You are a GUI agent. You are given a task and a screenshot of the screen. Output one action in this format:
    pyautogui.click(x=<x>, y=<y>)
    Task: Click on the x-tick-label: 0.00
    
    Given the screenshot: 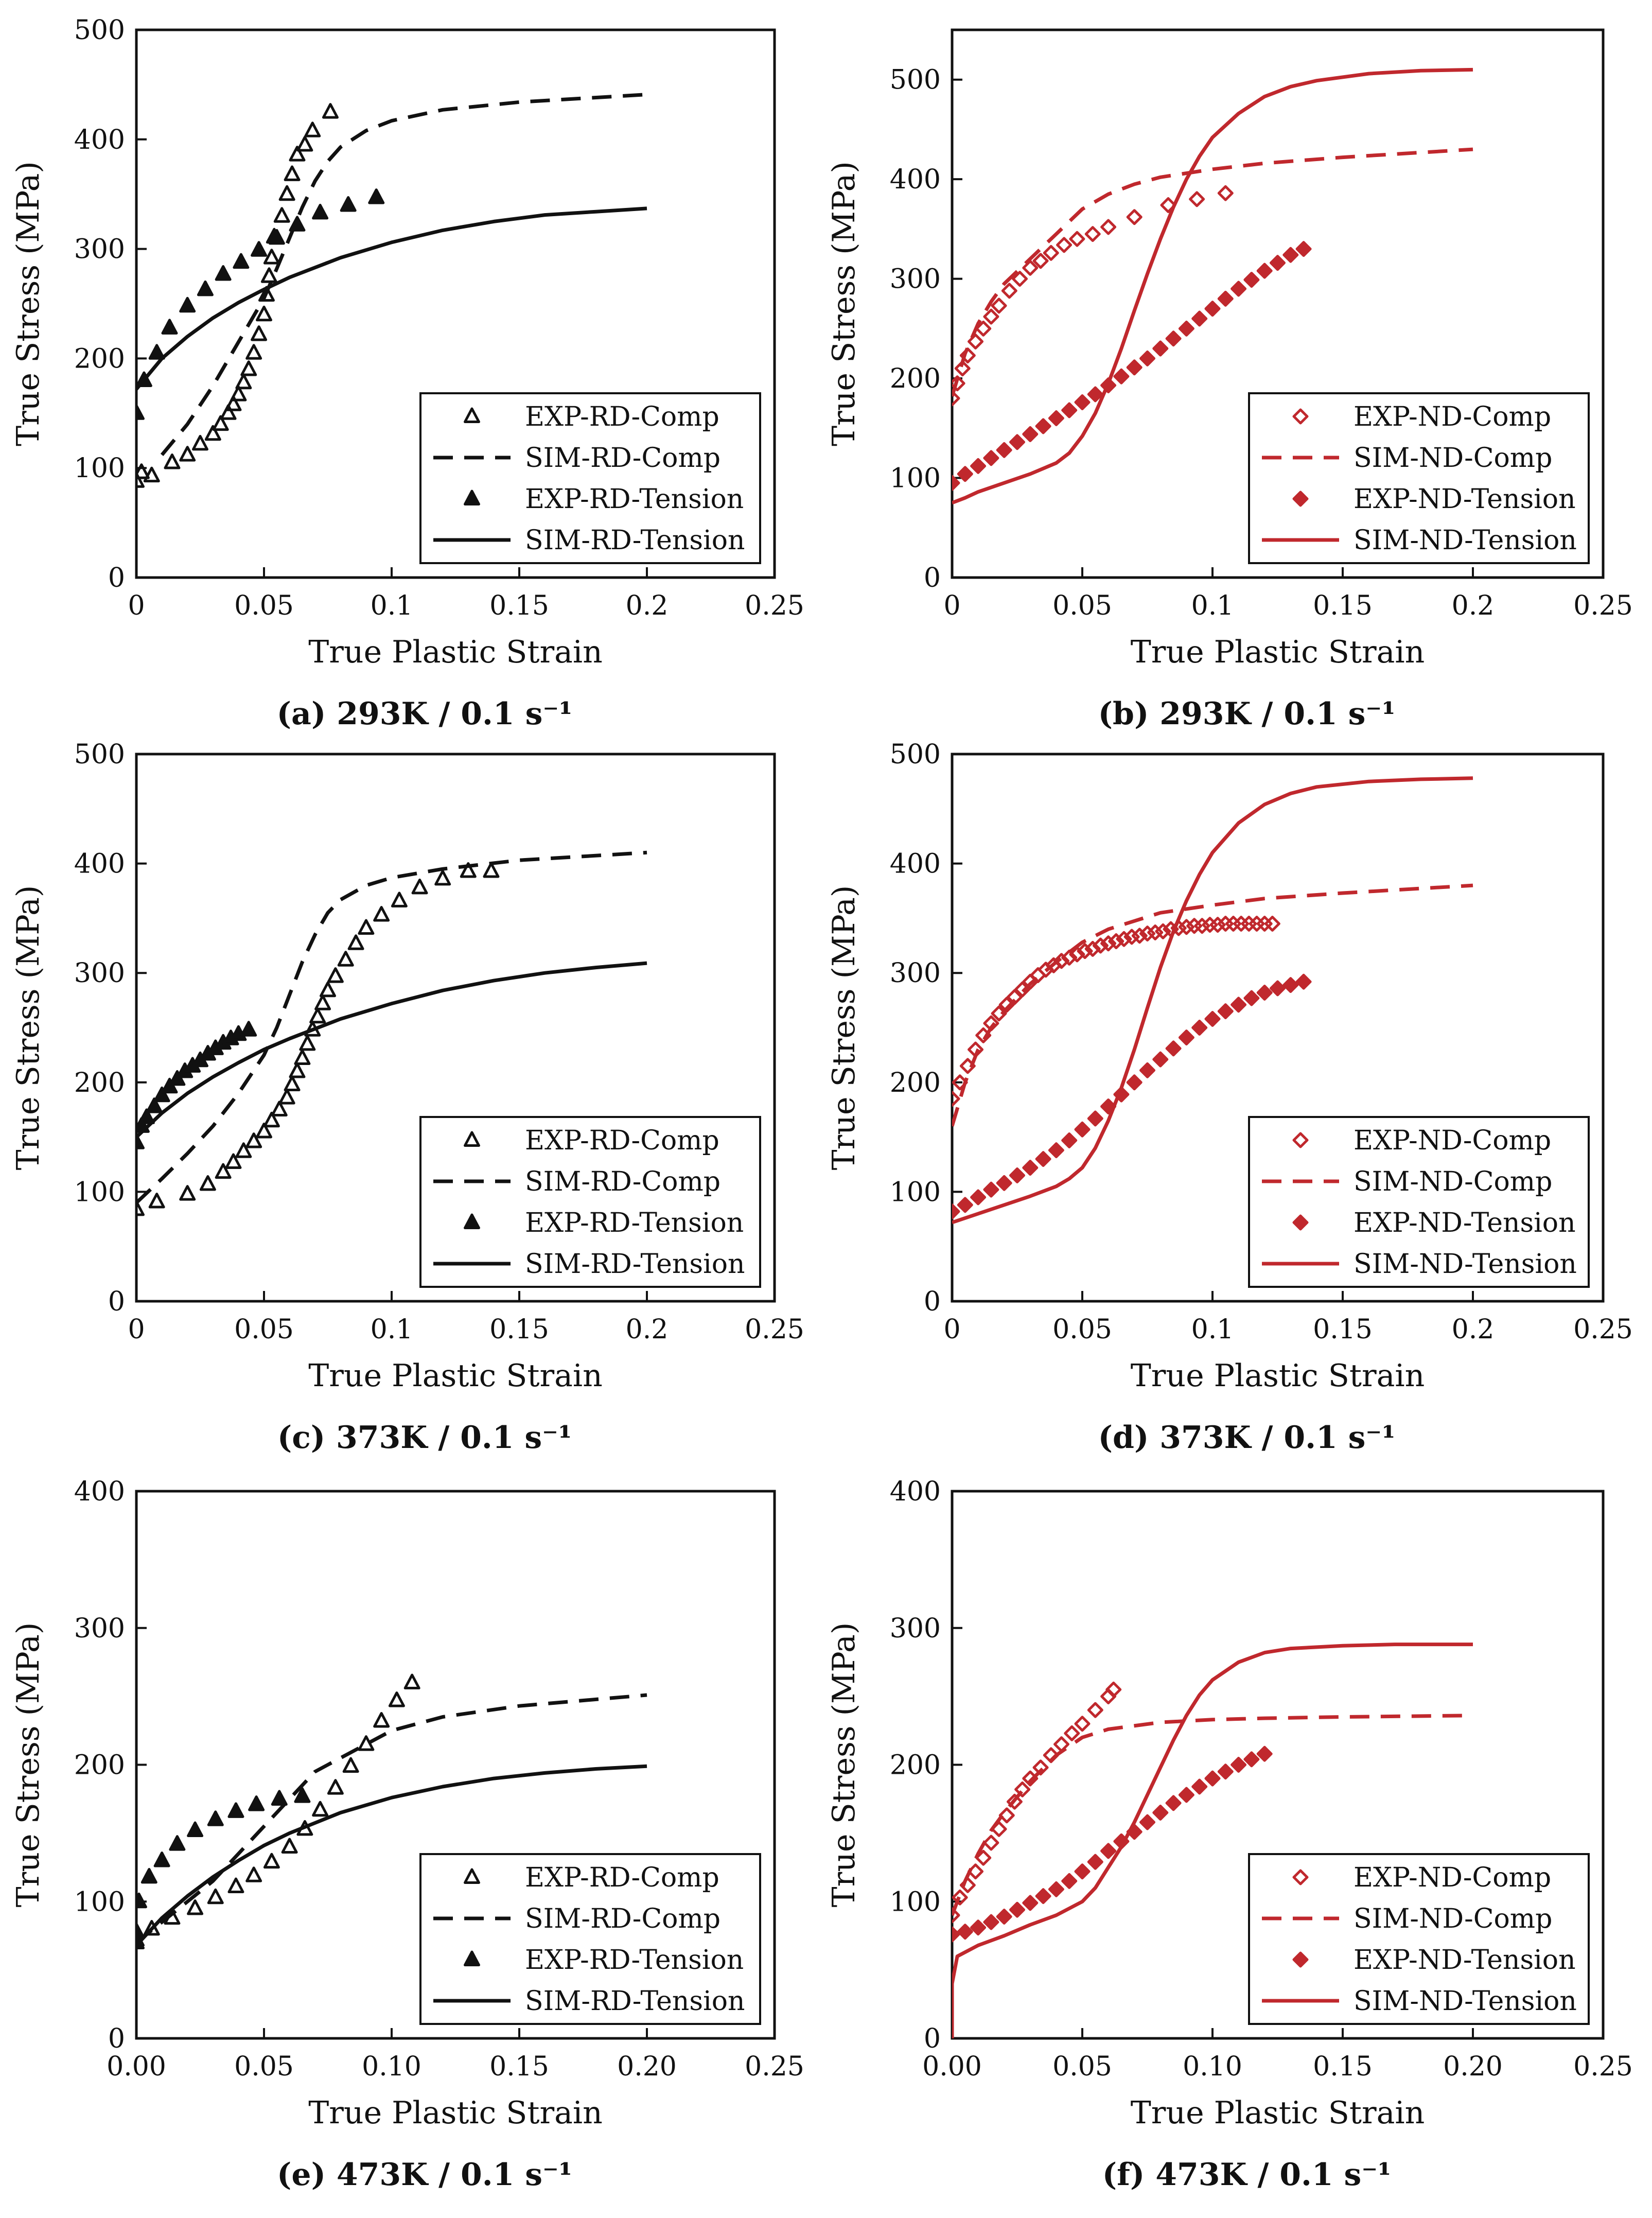 What is the action you would take?
    pyautogui.click(x=136, y=2066)
    